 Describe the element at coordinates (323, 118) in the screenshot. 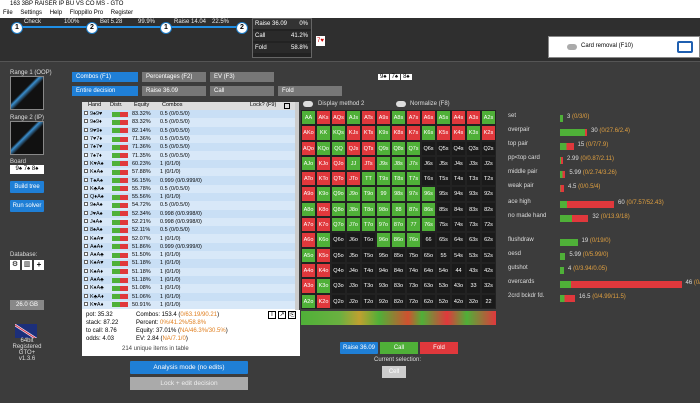

I see `range-cell: AKs` at that location.